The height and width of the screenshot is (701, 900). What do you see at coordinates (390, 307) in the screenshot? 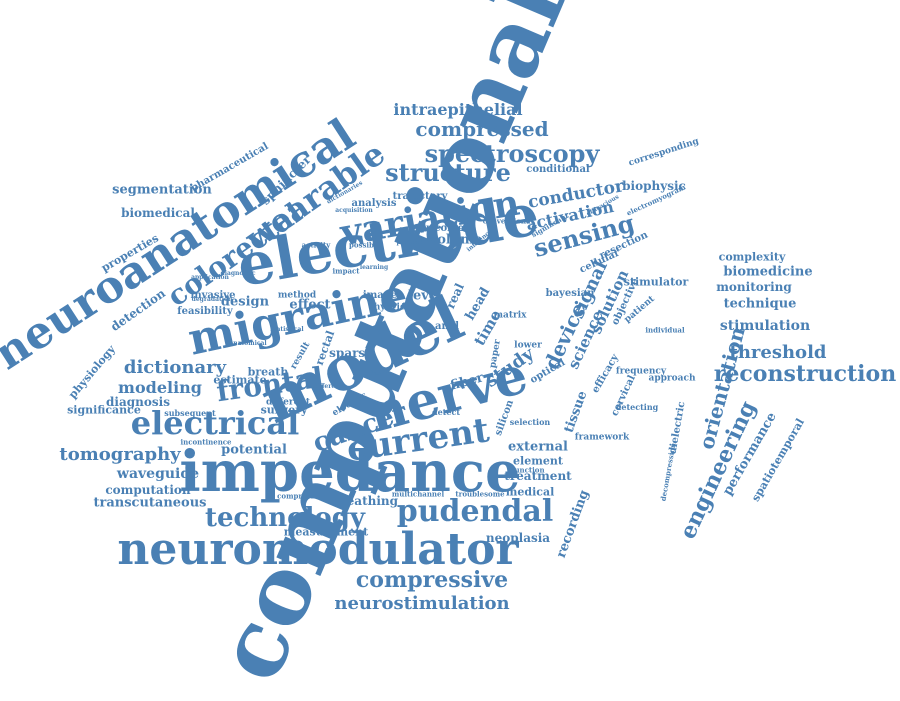
I see `word: hybrid` at bounding box center [390, 307].